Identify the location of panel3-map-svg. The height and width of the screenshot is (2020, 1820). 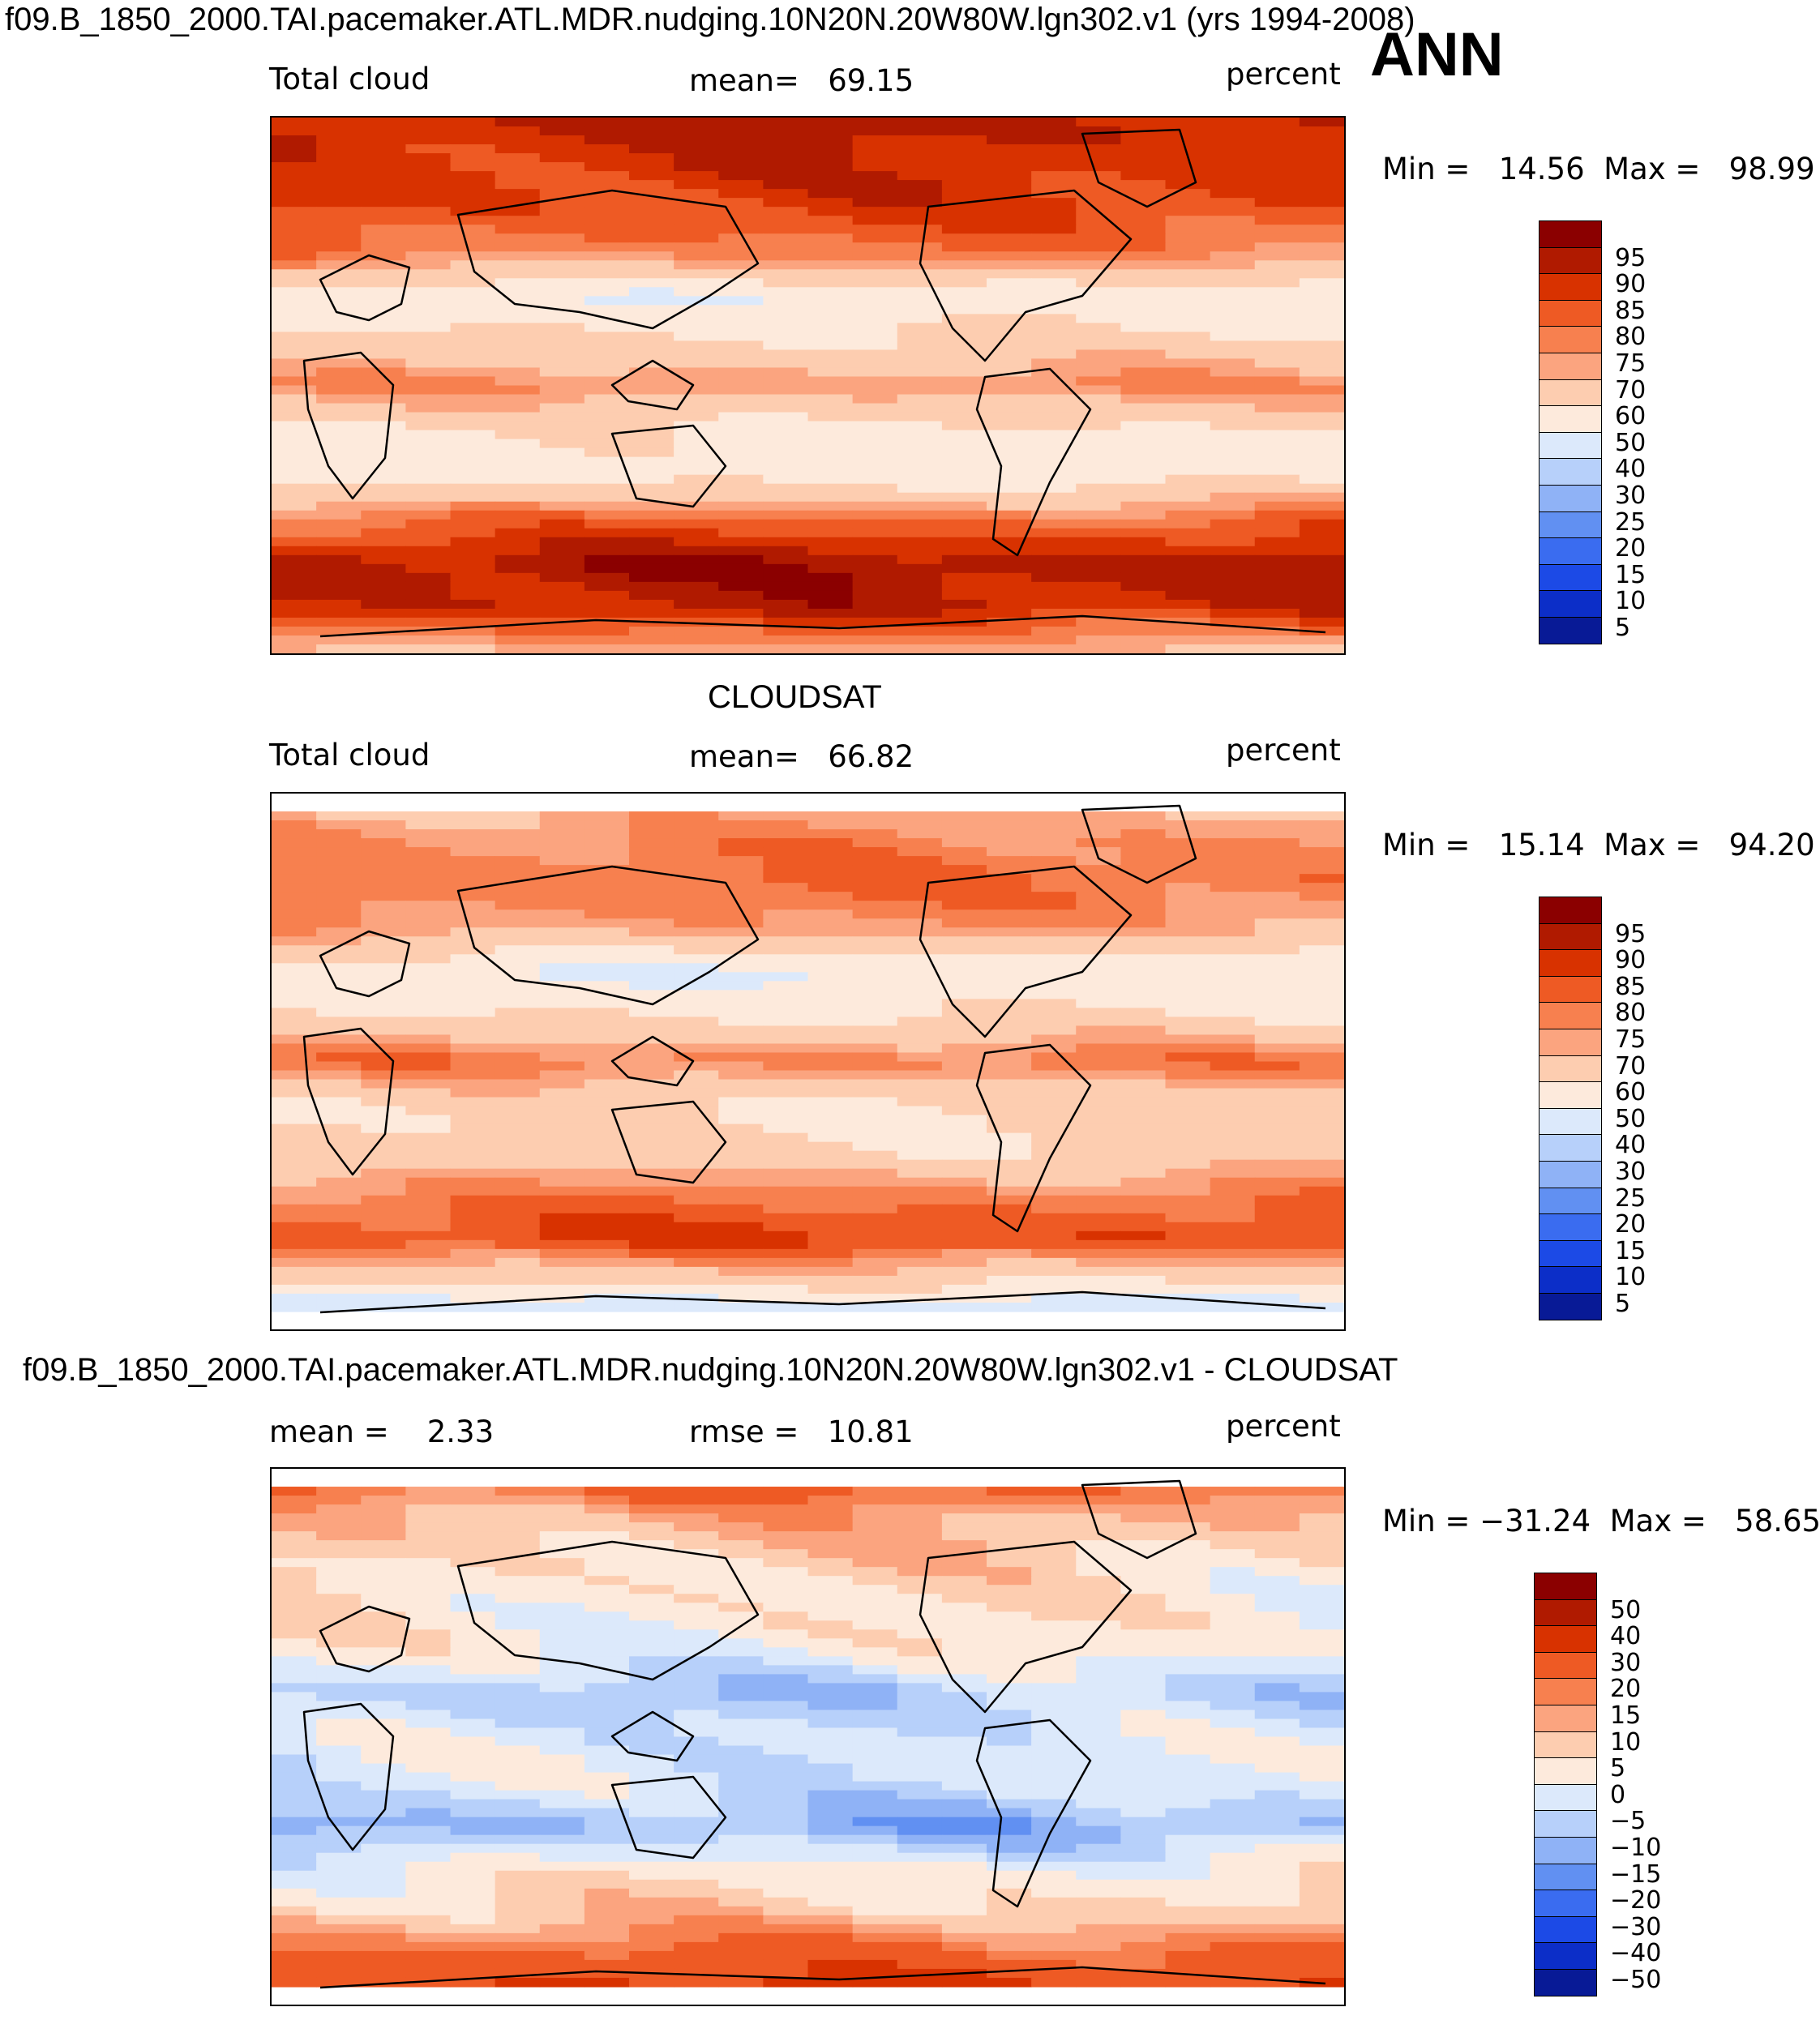
(808, 1734).